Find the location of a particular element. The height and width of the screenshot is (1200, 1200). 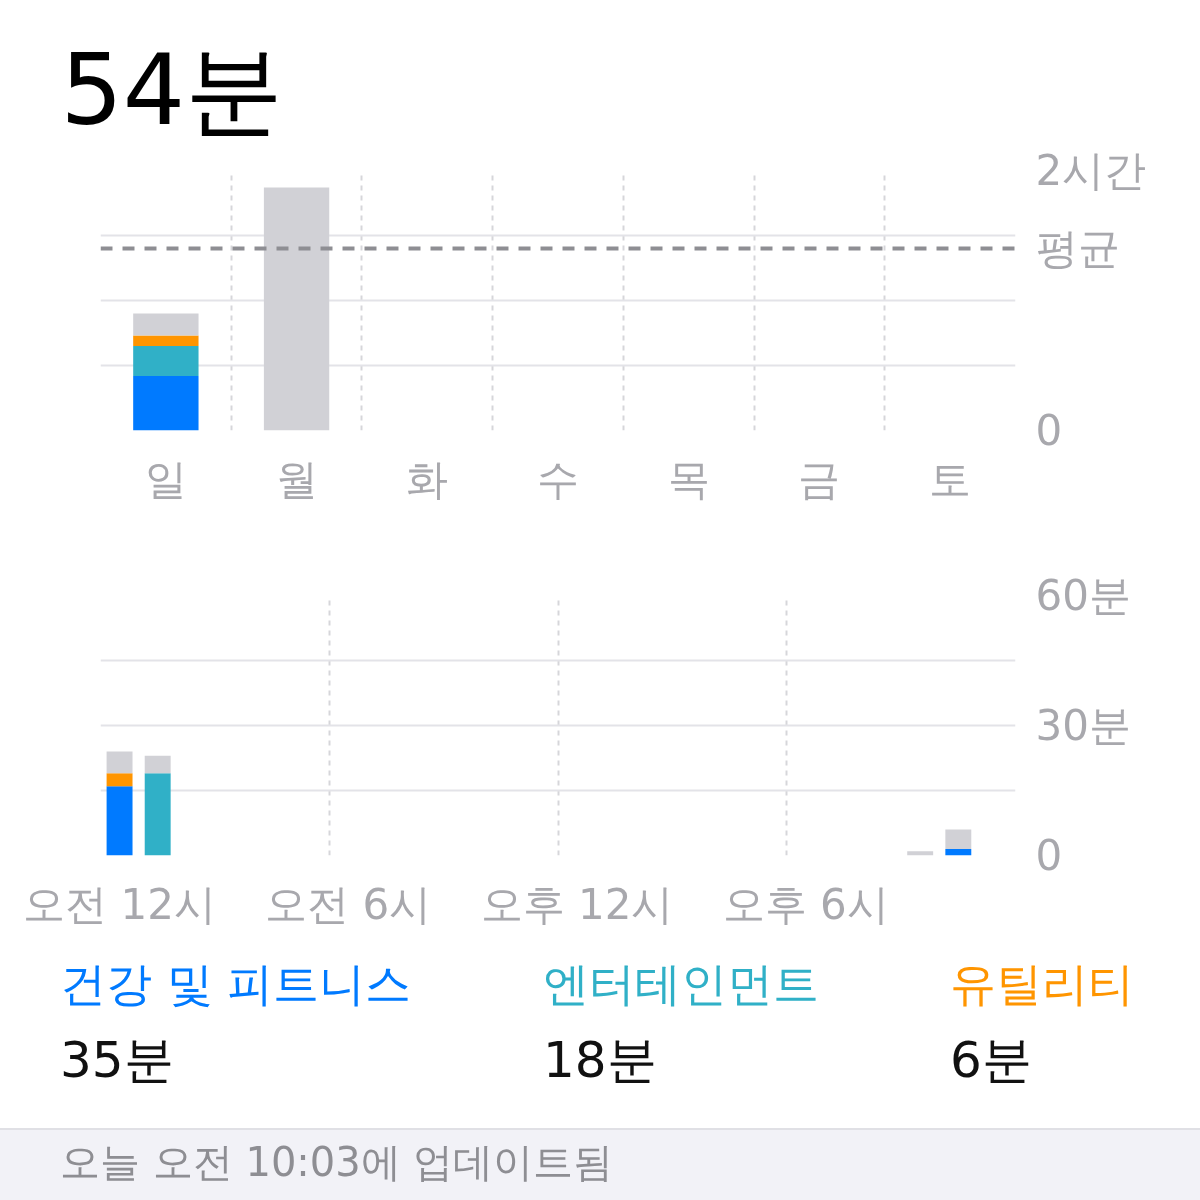

x-tick-label: 오후 12시 is located at coordinates (577, 904).